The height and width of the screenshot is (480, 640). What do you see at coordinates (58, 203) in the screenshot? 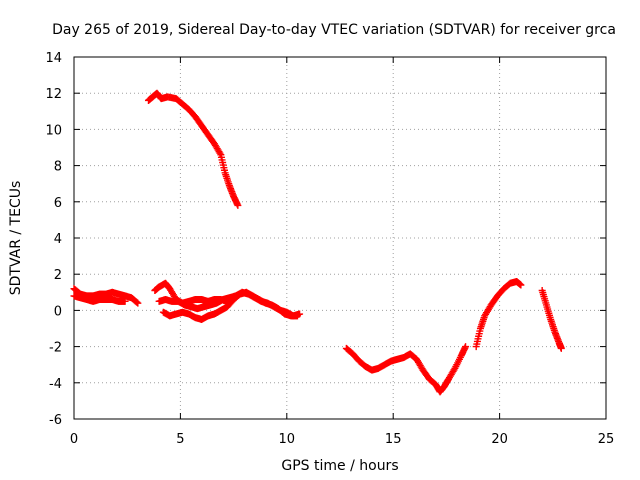
I see `y-tick-label: 6` at bounding box center [58, 203].